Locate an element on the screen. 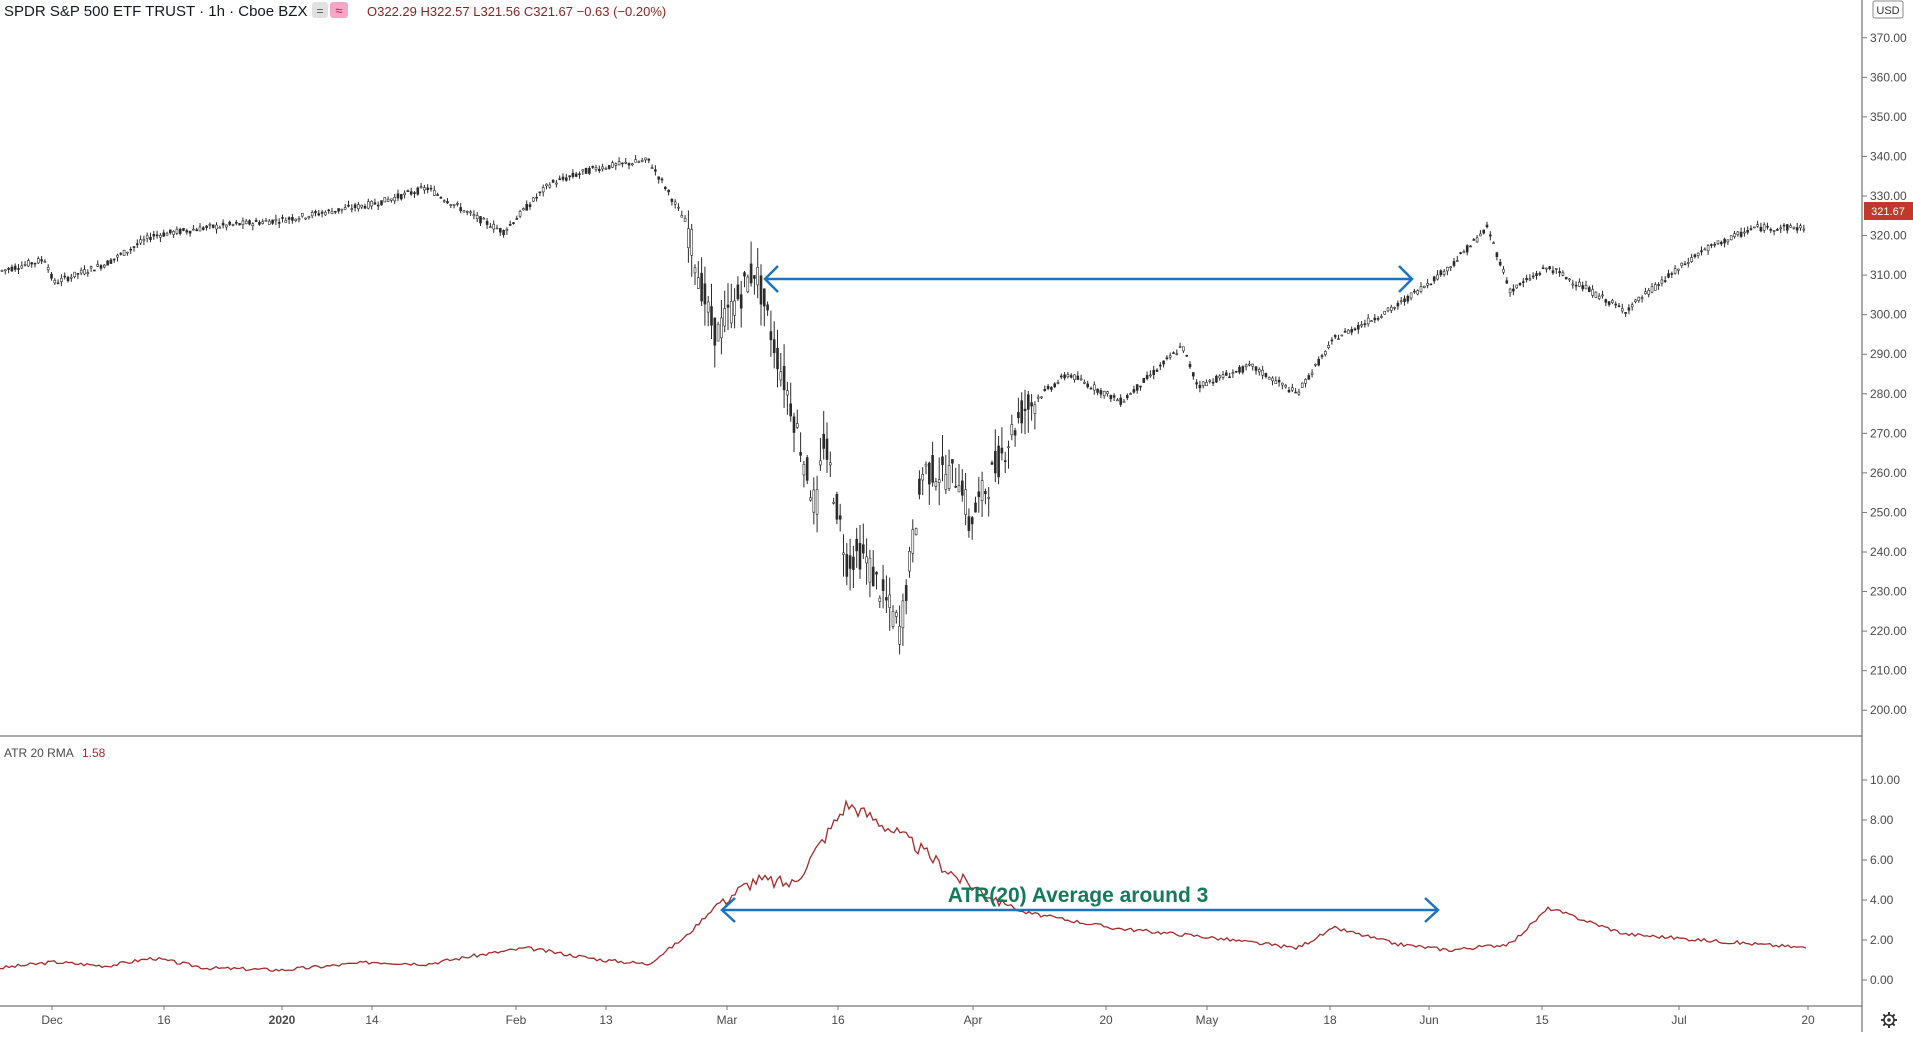 Image resolution: width=1913 pixels, height=1037 pixels. atr-axis: 0.00 2.00 4.00 6.00 8.00 10.00 is located at coordinates (1881, 880).